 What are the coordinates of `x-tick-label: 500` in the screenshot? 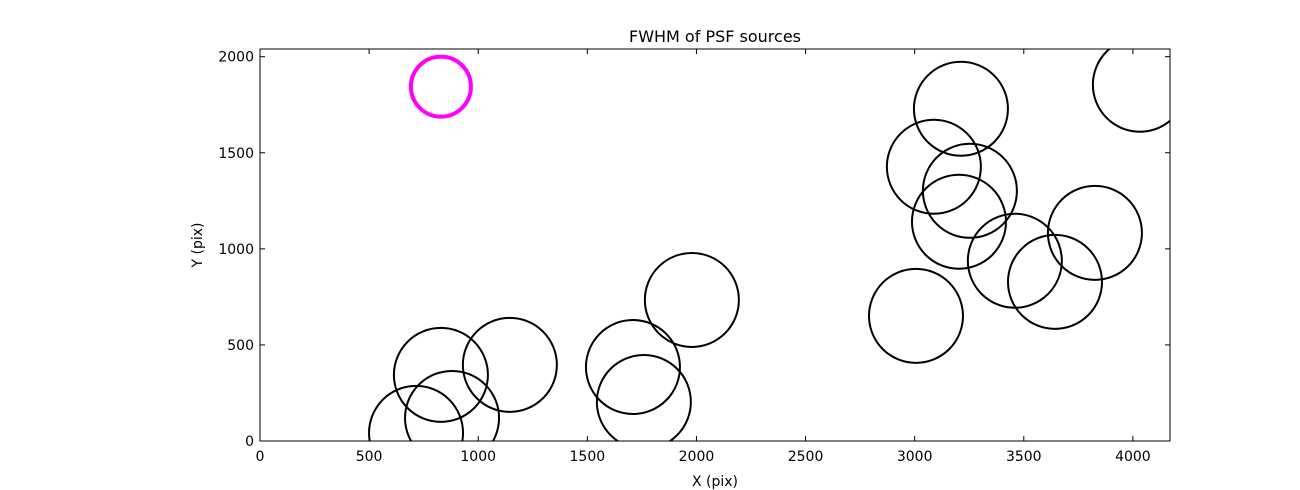 It's located at (369, 457).